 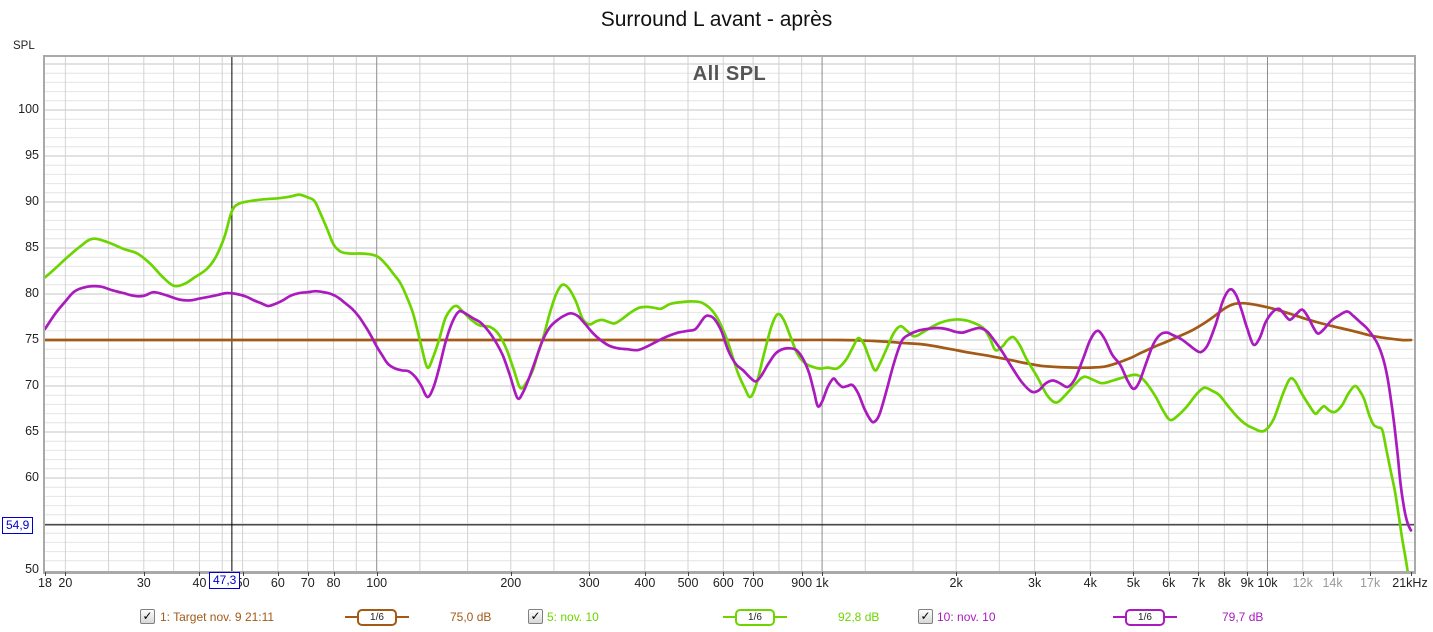 I want to click on series-target-curve, so click(x=729, y=335).